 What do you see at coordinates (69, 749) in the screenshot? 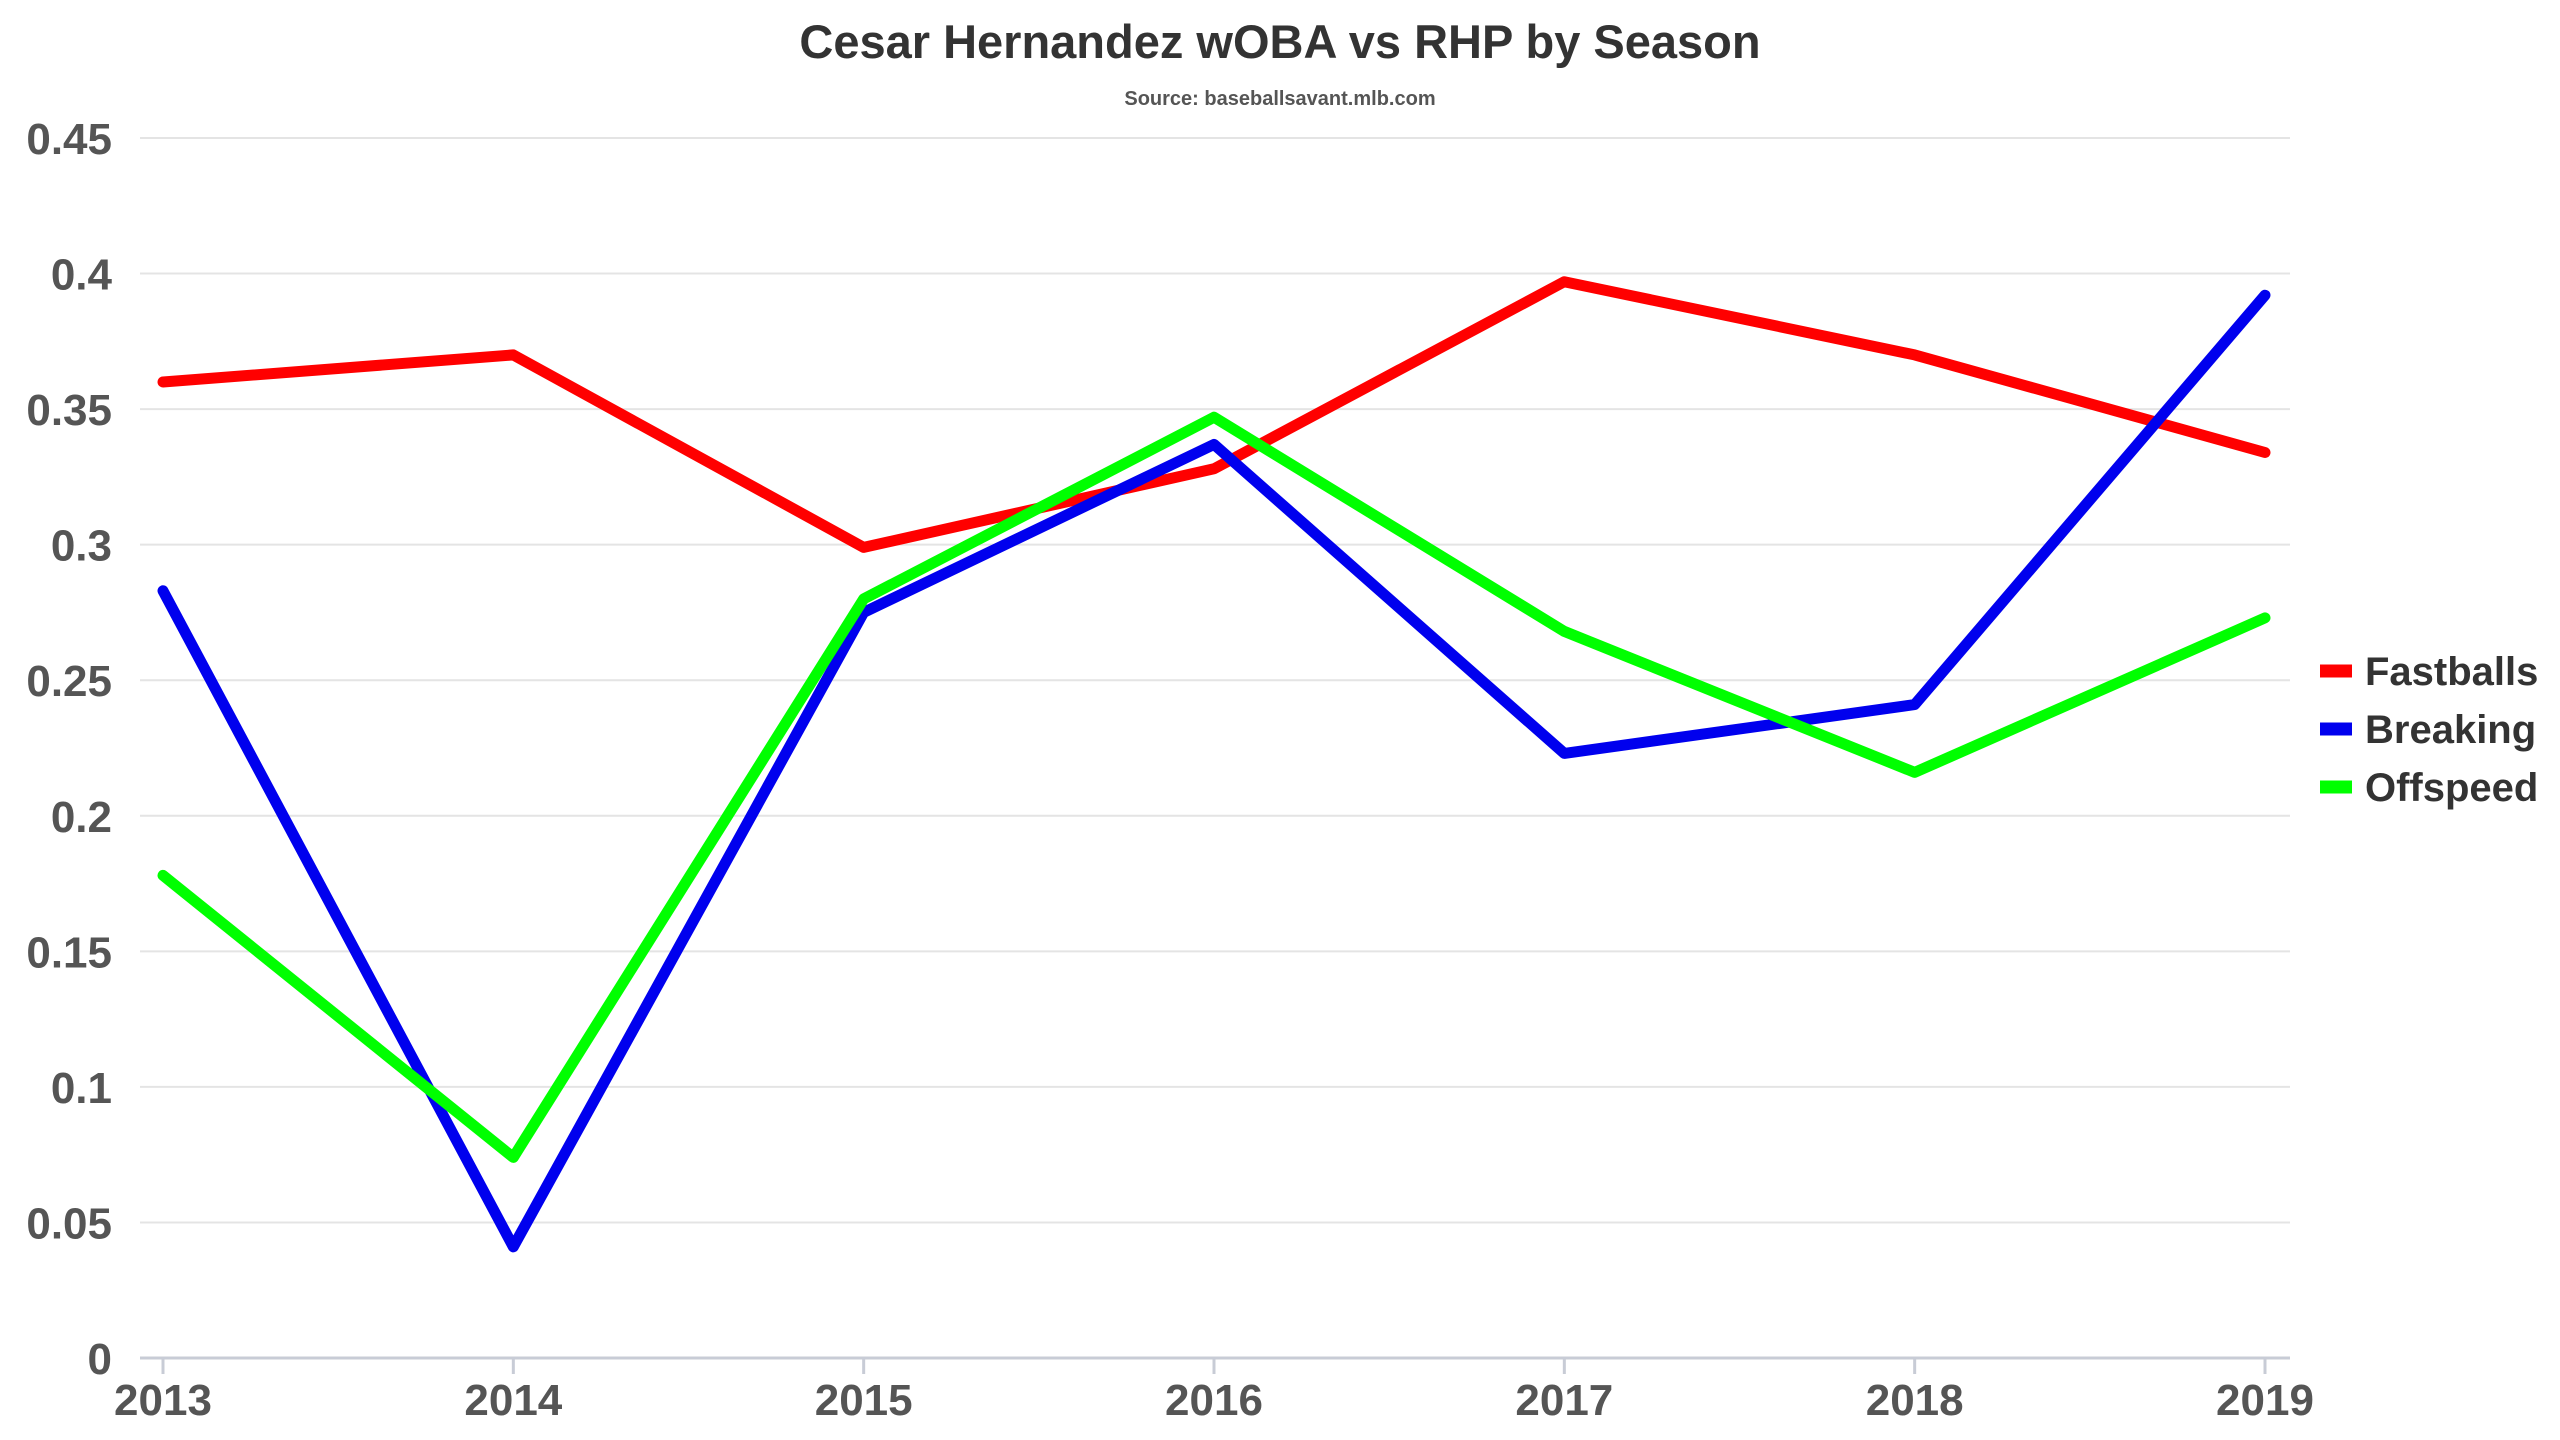
I see `y-axis-ticks: 0 0.05 0.1 0.15 0.2 0.25 0.3 0.35 0.4 0.45` at bounding box center [69, 749].